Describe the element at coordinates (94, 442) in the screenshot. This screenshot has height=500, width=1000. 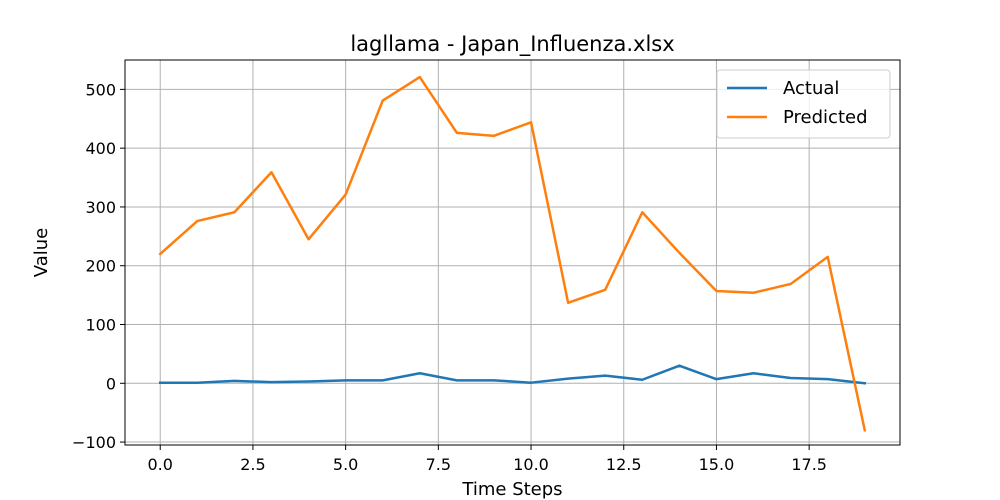
I see `y-tick-label: −100` at that location.